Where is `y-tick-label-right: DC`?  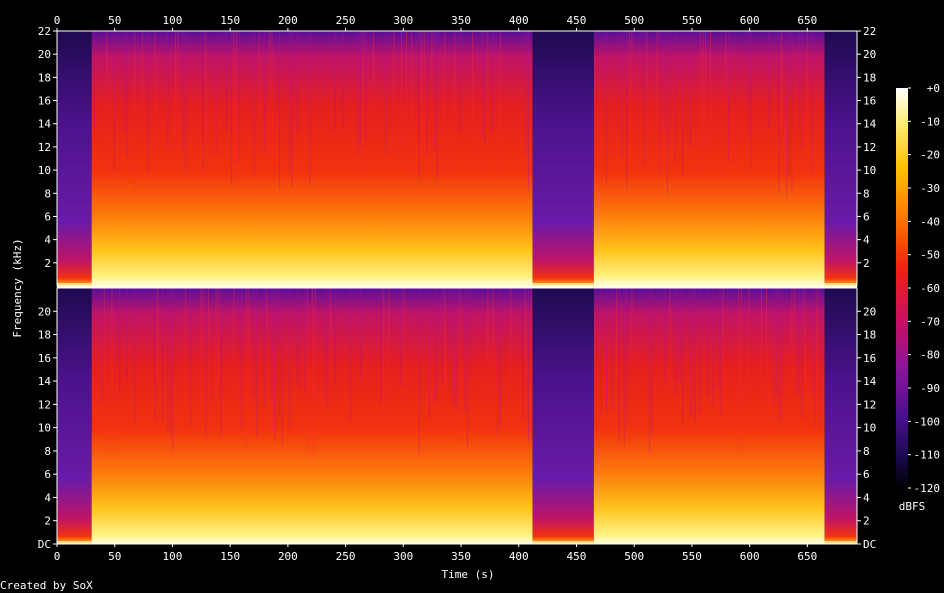 y-tick-label-right: DC is located at coordinates (869, 544).